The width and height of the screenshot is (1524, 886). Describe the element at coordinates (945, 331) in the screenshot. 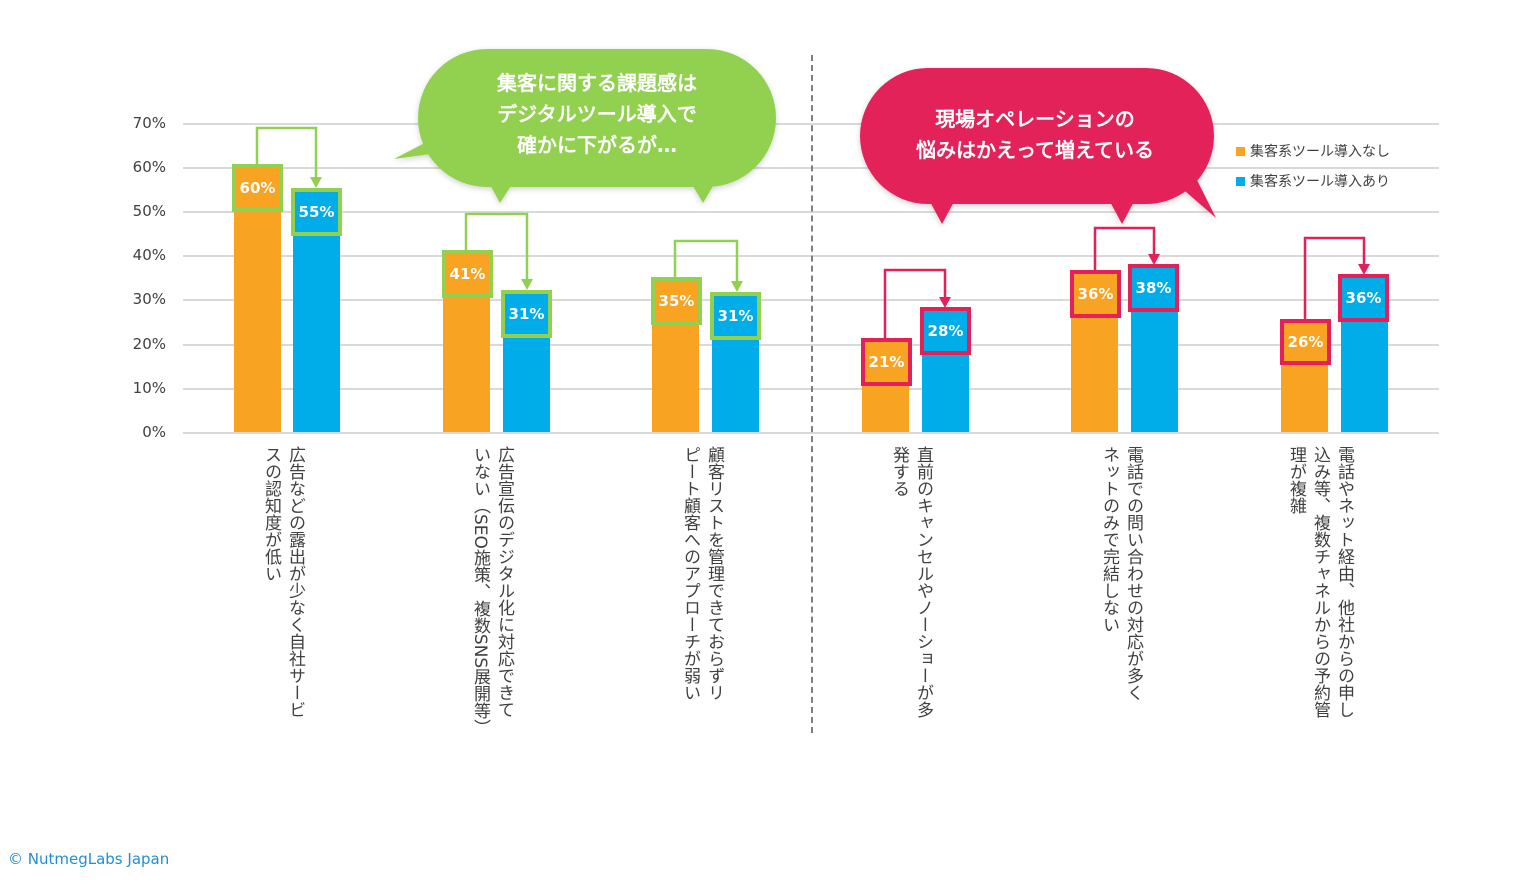

I see `value-label: 28%` at that location.